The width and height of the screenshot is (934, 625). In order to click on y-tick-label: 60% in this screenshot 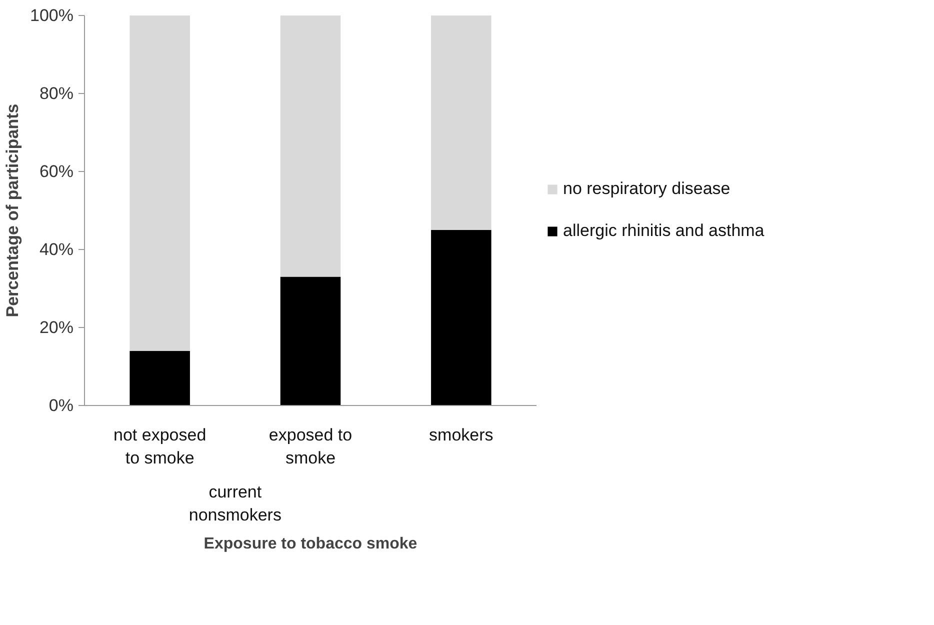, I will do `click(56, 171)`.